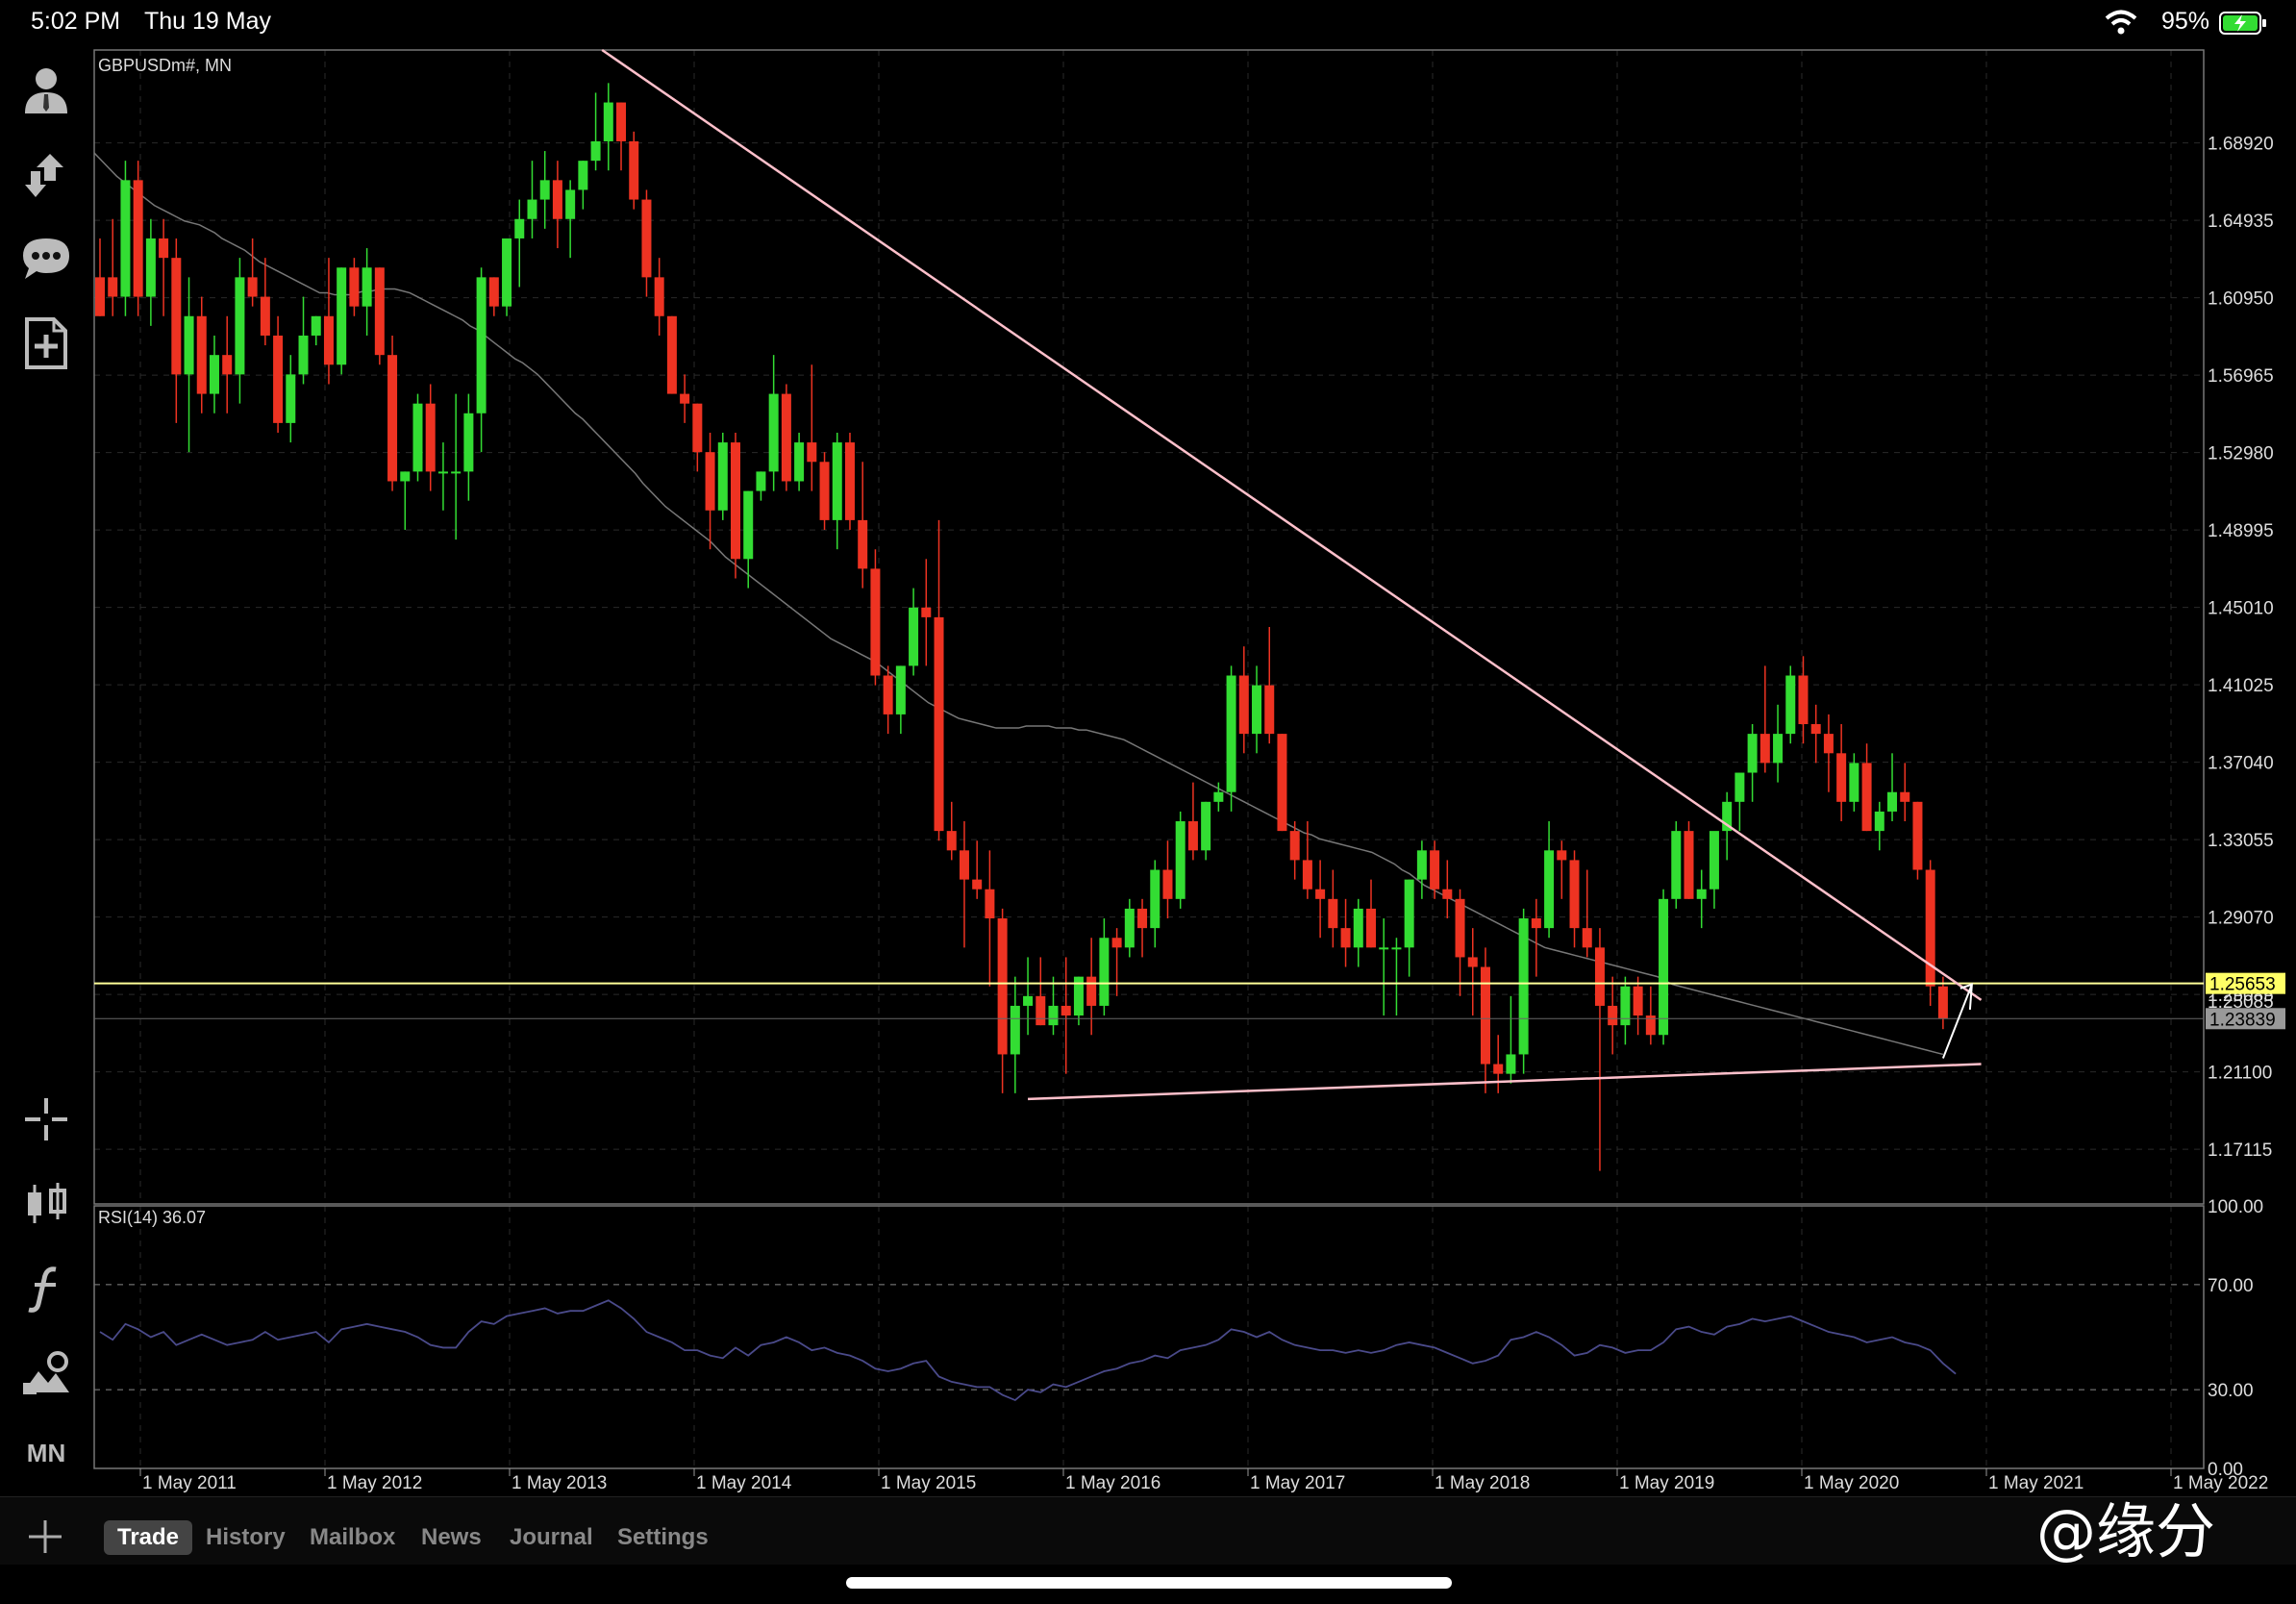  What do you see at coordinates (148, 1537) in the screenshot?
I see `tab-trade: Trade` at bounding box center [148, 1537].